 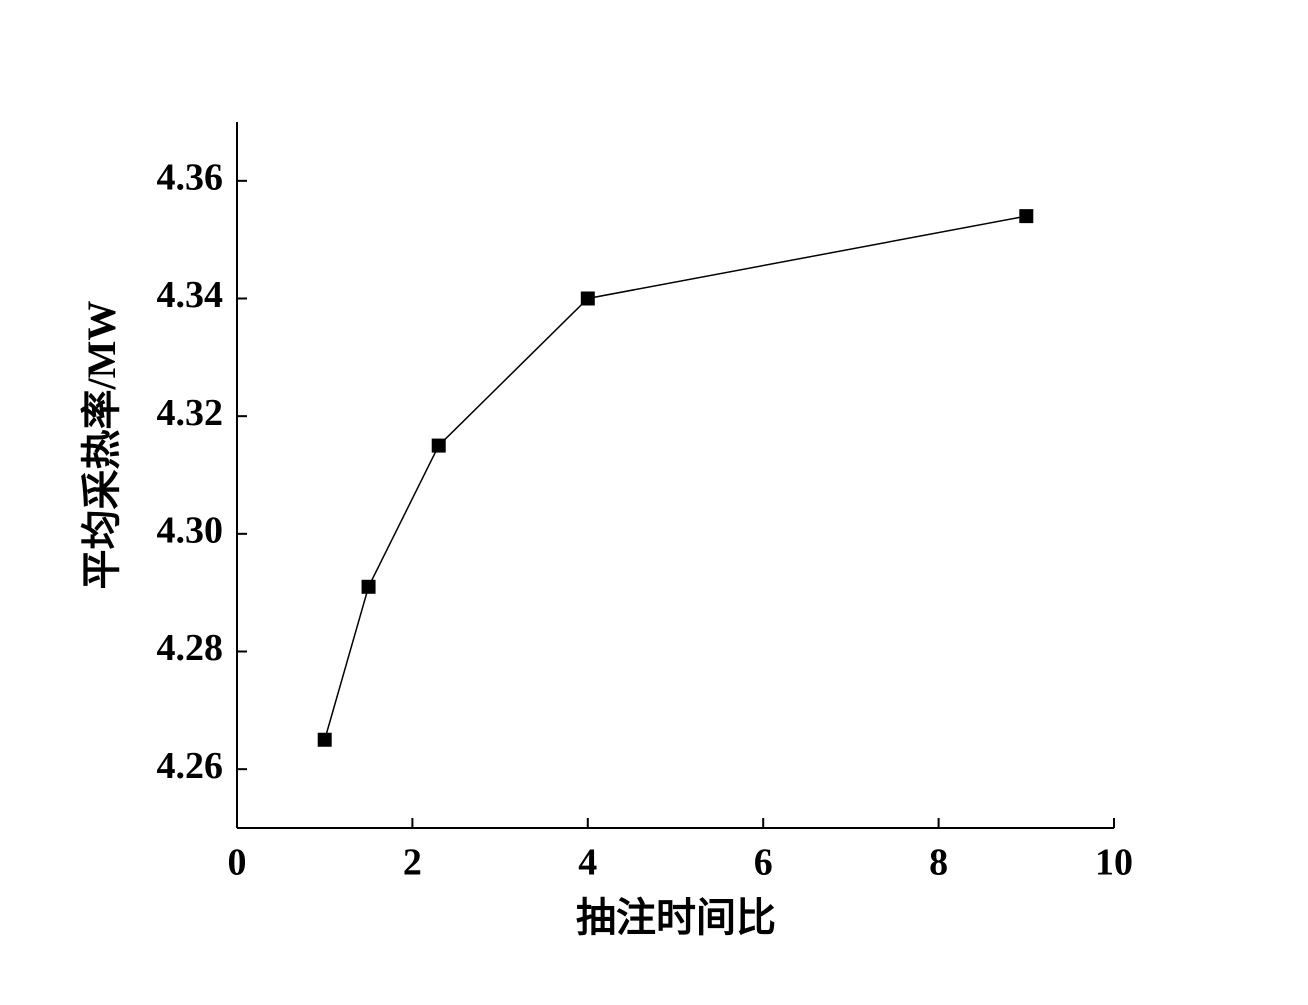 What do you see at coordinates (190, 766) in the screenshot?
I see `y-tick-label: 4.26` at bounding box center [190, 766].